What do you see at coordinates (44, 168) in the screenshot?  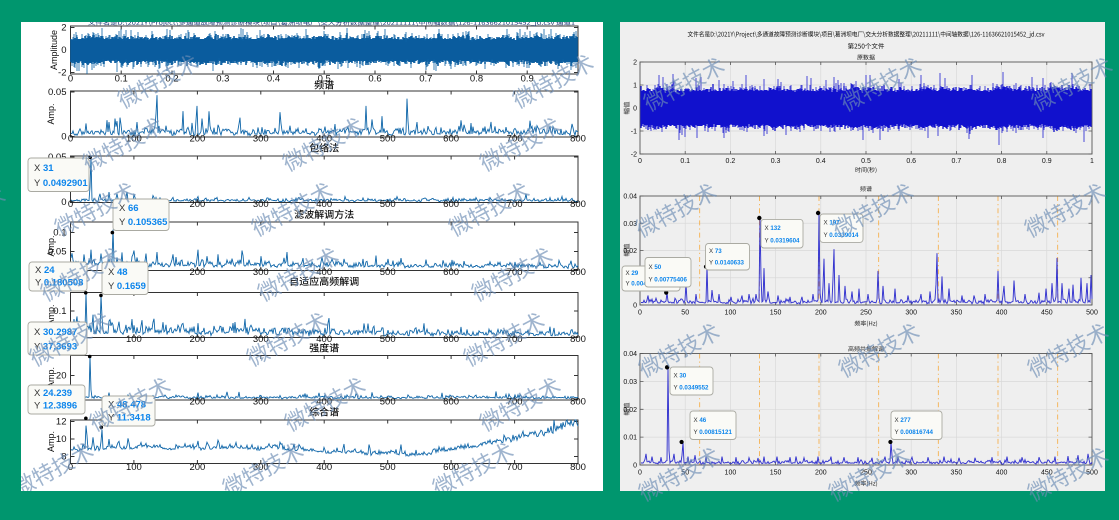 I see `svg-text: X 31` at bounding box center [44, 168].